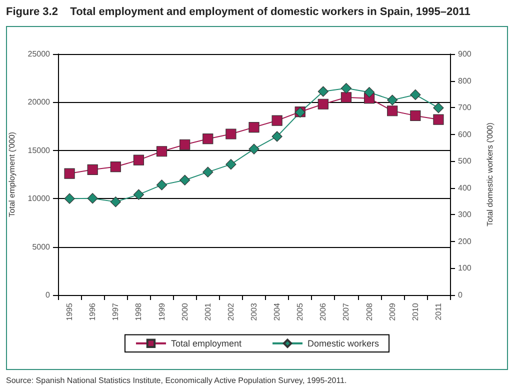  Describe the element at coordinates (206, 343) in the screenshot. I see `legend-label: Total employment` at that location.